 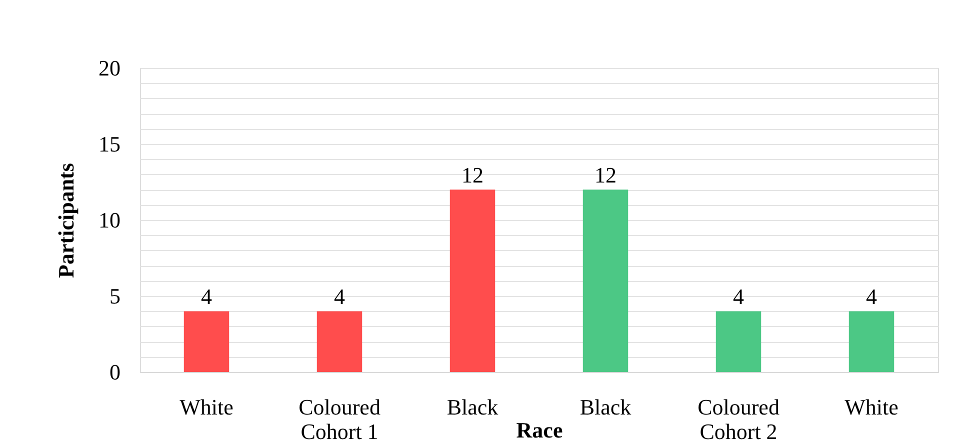 I want to click on y-tick-label: 15, so click(x=109, y=144).